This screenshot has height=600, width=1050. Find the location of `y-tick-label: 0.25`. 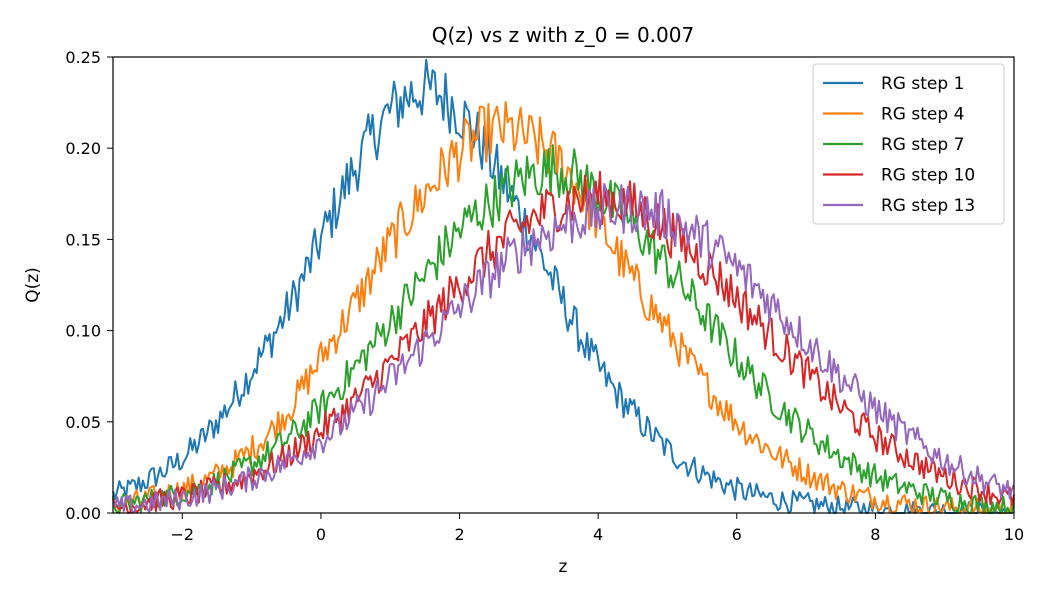

y-tick-label: 0.25 is located at coordinates (83, 57).